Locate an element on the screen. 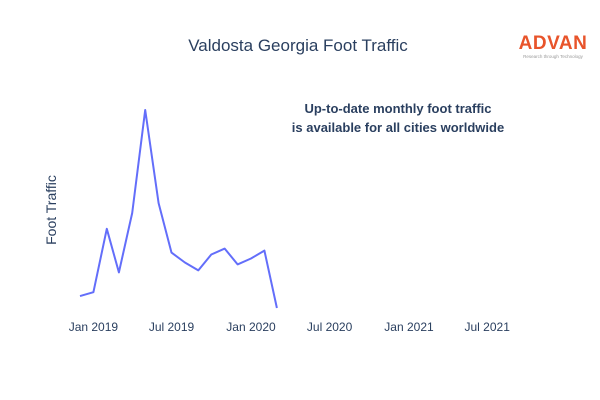 Image resolution: width=600 pixels, height=400 pixels. y-axis-label: Foot Traffic is located at coordinates (51, 210).